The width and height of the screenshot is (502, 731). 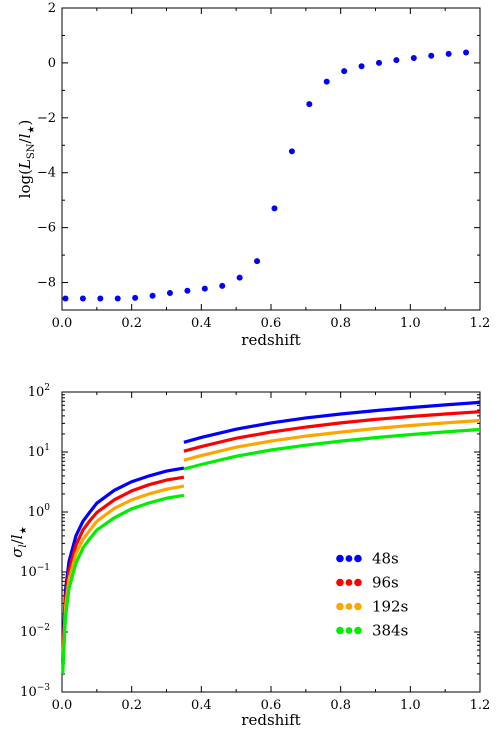 What do you see at coordinates (410, 705) in the screenshot?
I see `bottom-x-tick-label: 1.0` at bounding box center [410, 705].